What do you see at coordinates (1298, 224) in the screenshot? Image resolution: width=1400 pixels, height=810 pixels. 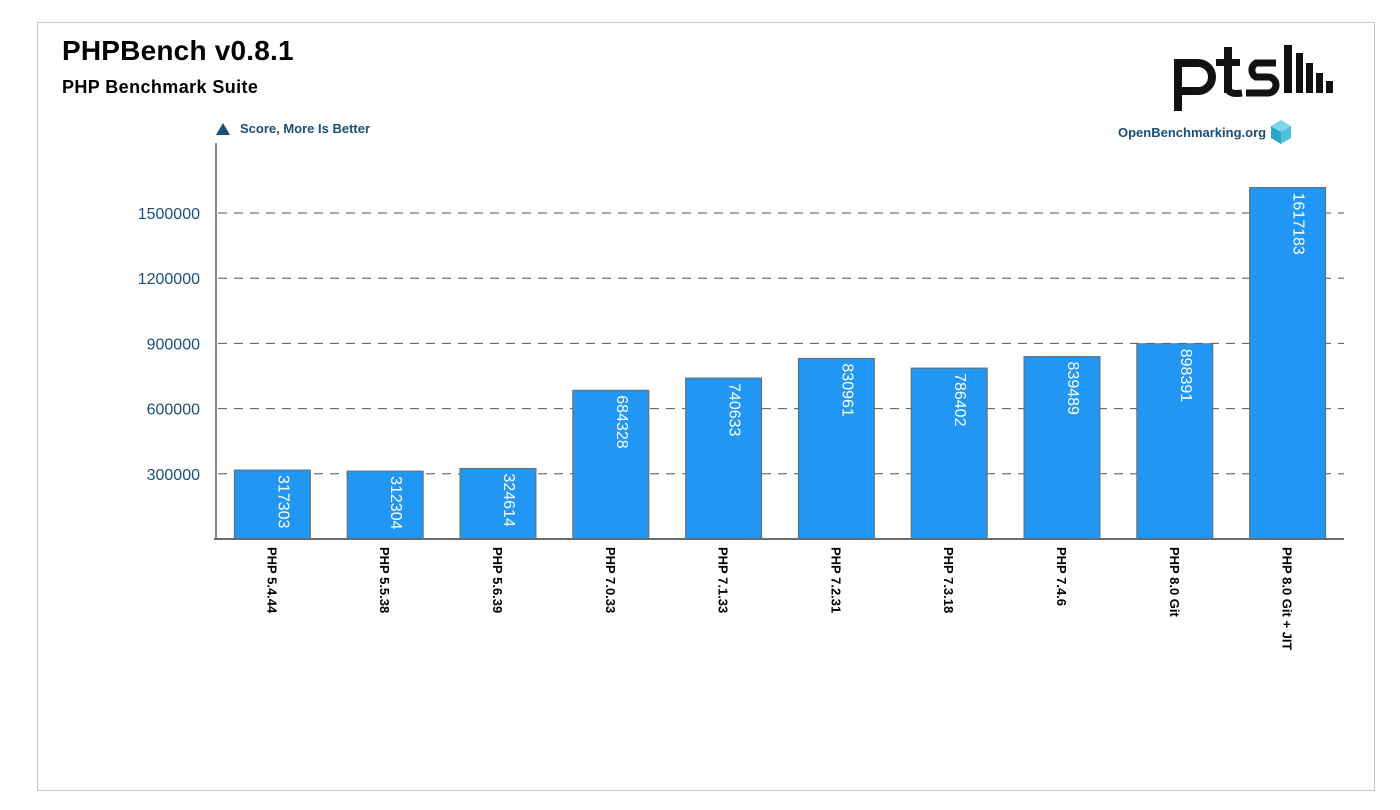 I see `bar-value-label: 1617183` at bounding box center [1298, 224].